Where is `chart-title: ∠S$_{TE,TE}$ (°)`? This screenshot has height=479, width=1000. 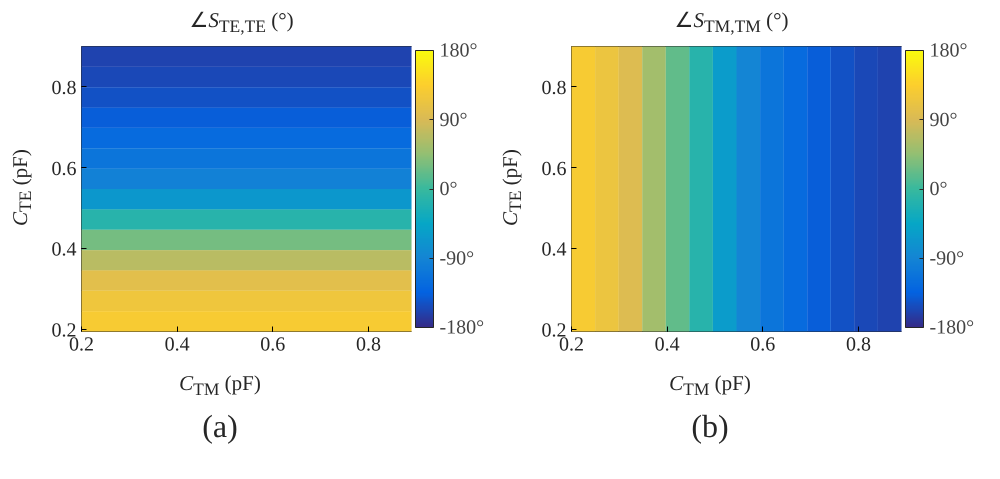 chart-title: ∠S$_{TE,TE}$ (°) is located at coordinates (241, 22).